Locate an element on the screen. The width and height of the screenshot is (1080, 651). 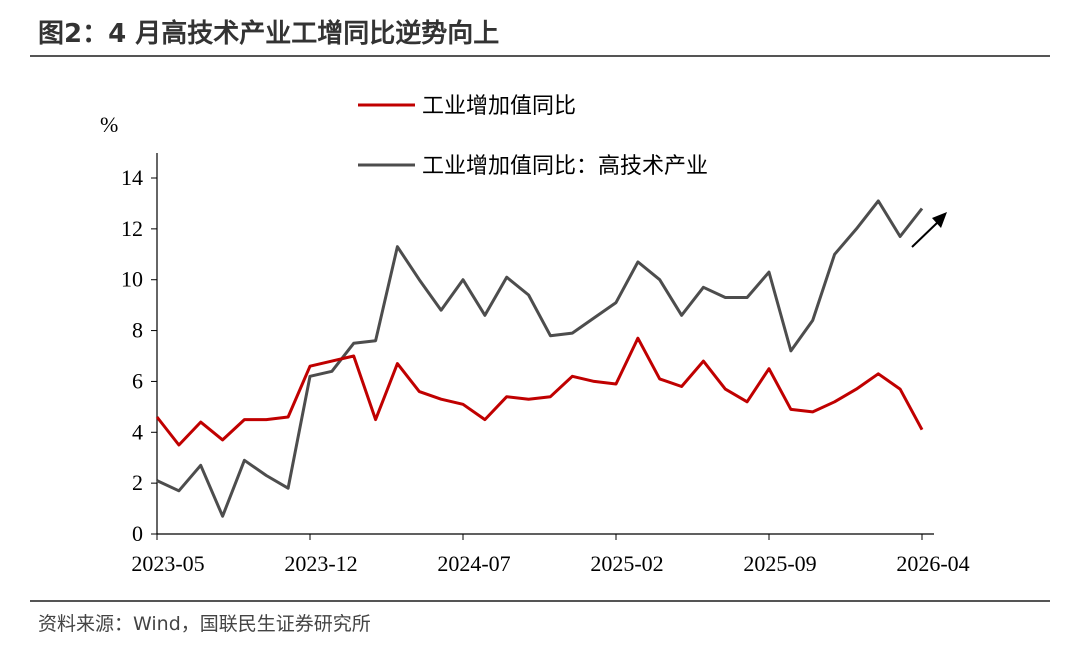
y-tick-label: 0 is located at coordinates (137, 533).